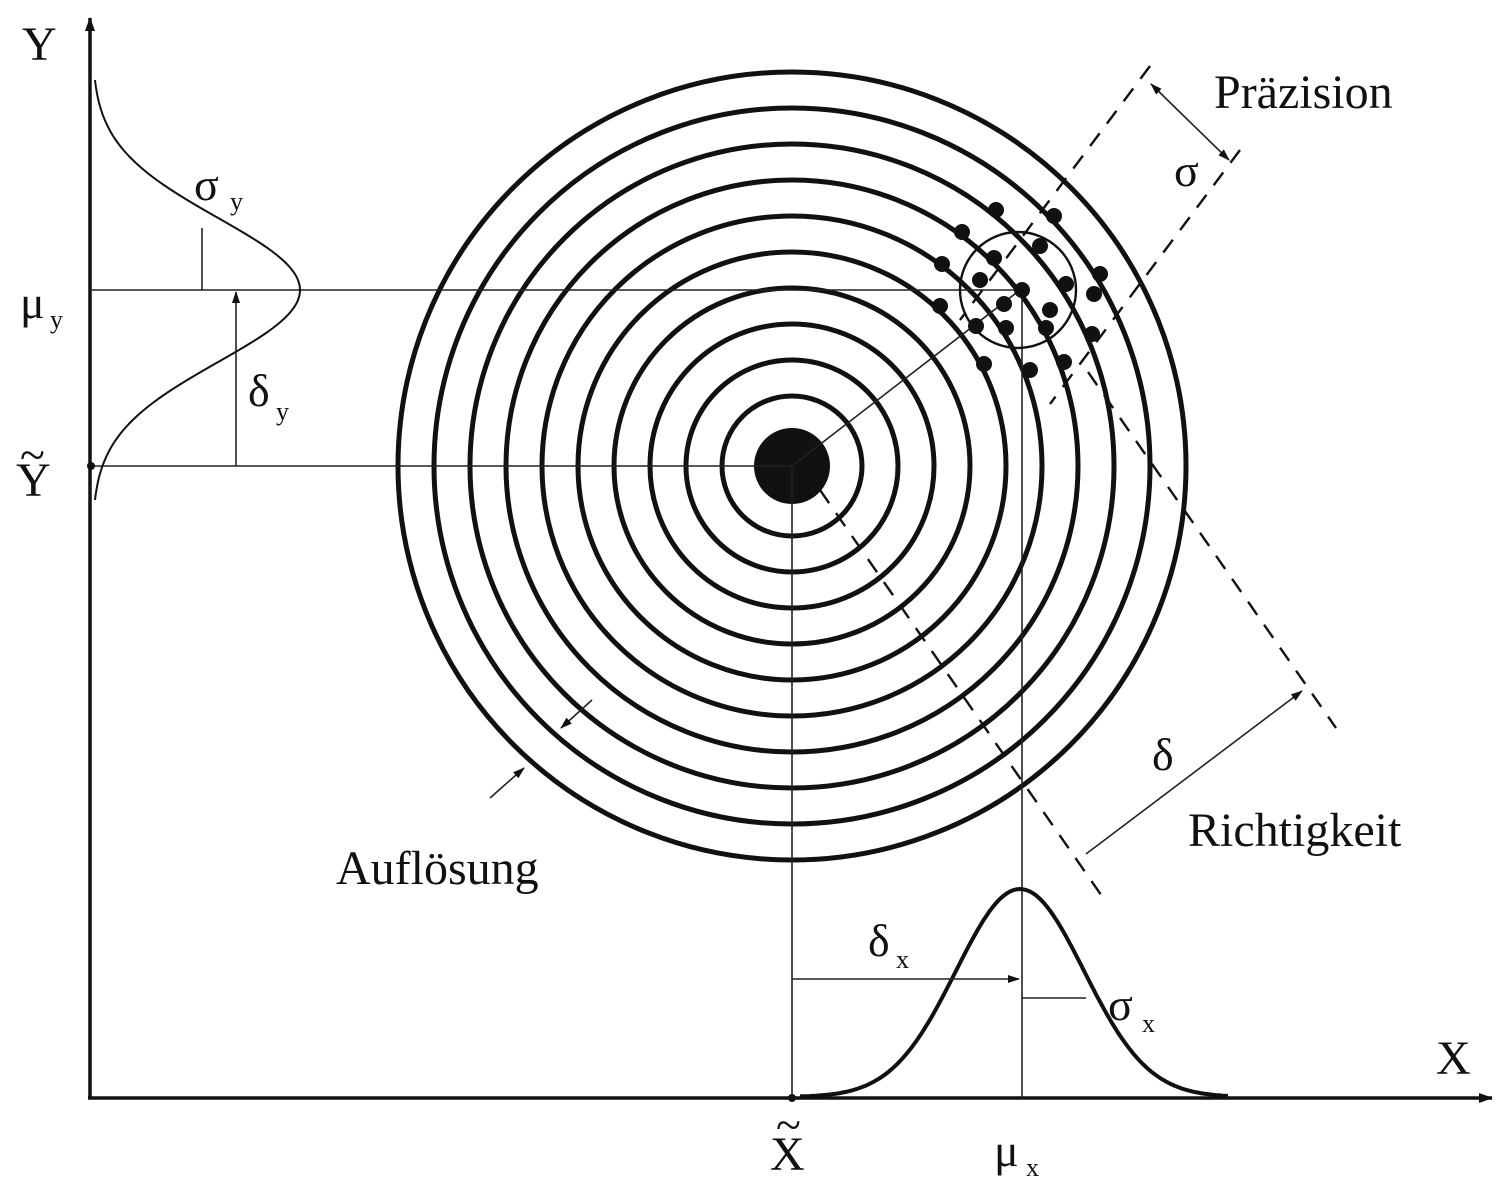  I want to click on x-distribution-curve, so click(1014, 992).